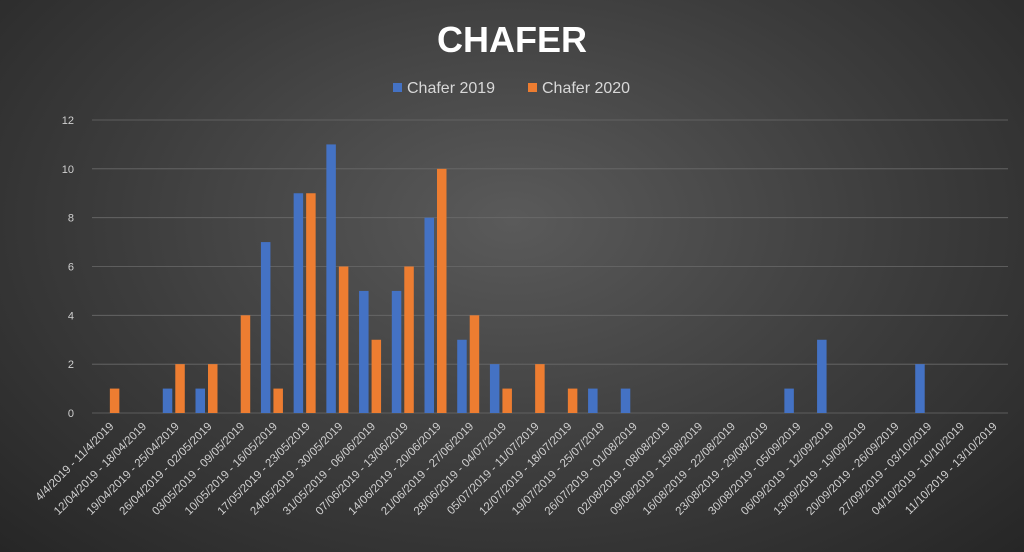 This screenshot has width=1024, height=552. I want to click on y-tick-label: 12, so click(68, 121).